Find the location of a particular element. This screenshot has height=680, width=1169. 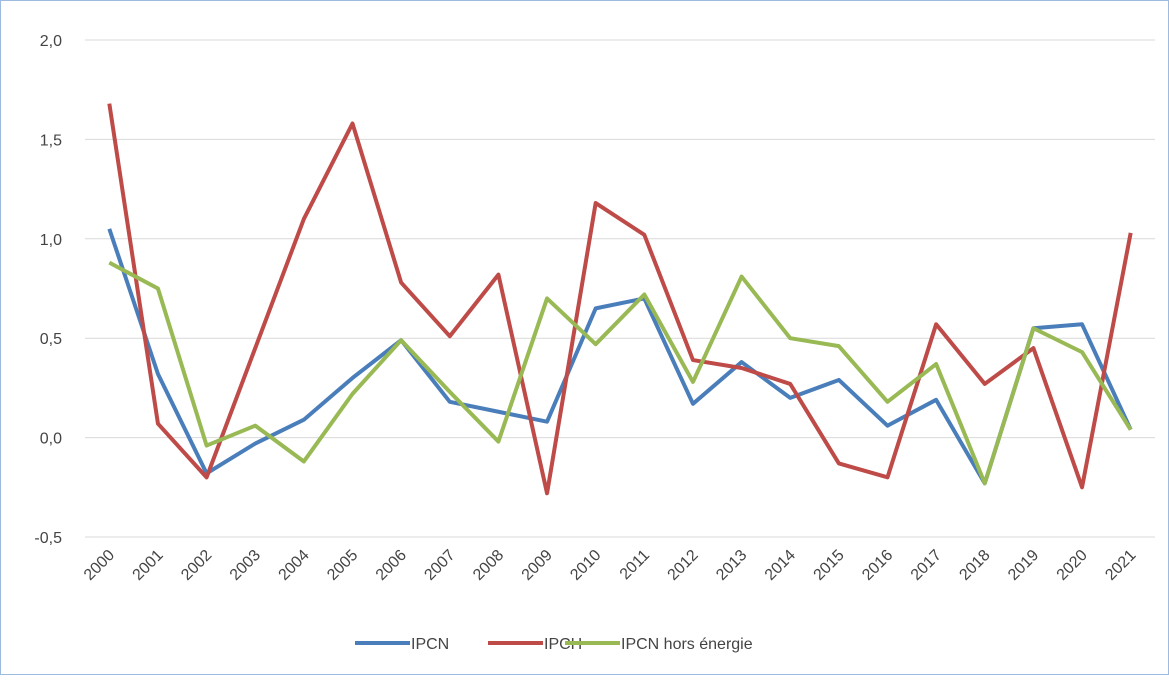

y-tick-label: -0,5 is located at coordinates (48, 538).